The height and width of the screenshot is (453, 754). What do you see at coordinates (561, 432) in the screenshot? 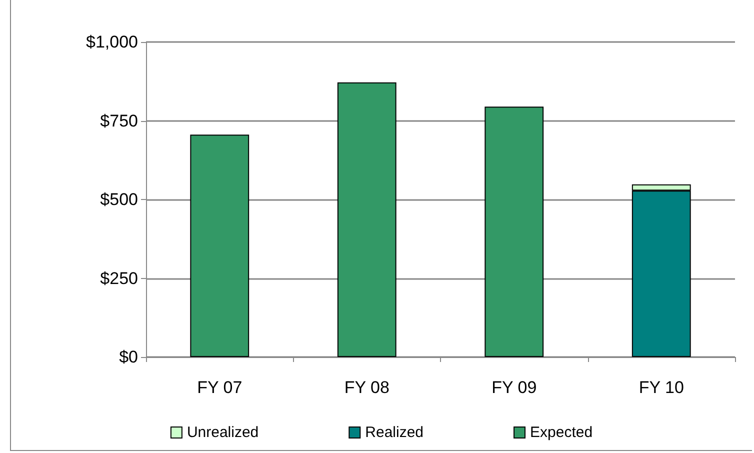
I see `legend-label: Expected` at bounding box center [561, 432].